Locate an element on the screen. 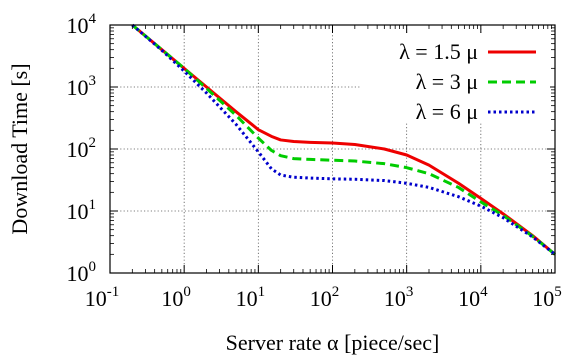  legend-label-2: λ = 3 μ is located at coordinates (447, 81).